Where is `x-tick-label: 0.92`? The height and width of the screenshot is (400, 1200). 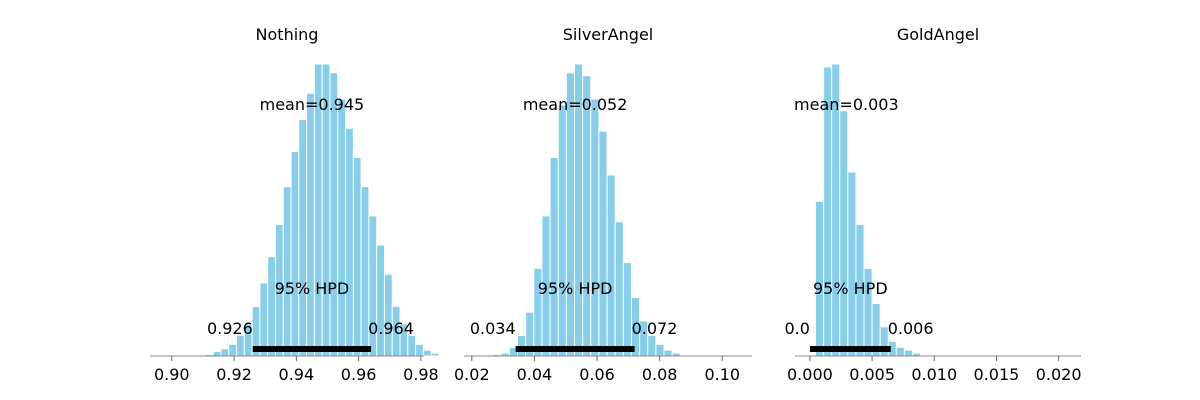
x-tick-label: 0.92 is located at coordinates (234, 374).